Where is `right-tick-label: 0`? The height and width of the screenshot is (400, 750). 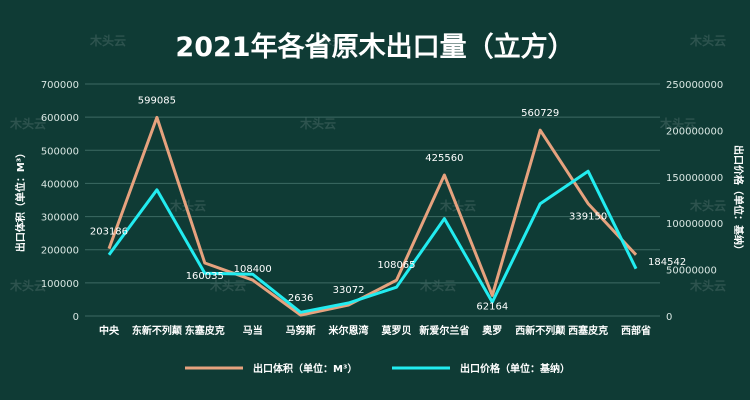
right-tick-label: 0 is located at coordinates (669, 317).